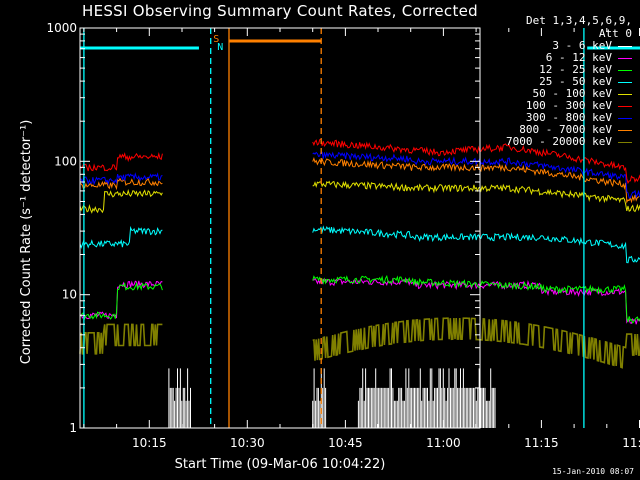 The width and height of the screenshot is (640, 480). I want to click on legend-header-line-1: Det 1,3,4,5,6,9,, so click(579, 20).